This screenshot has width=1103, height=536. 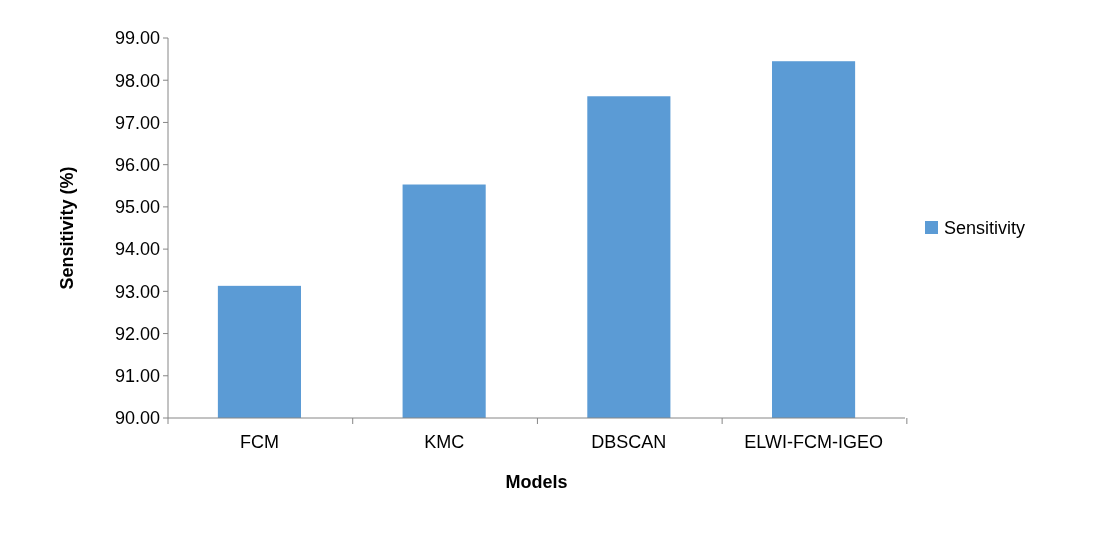 I want to click on y-tick-label: 90.00, so click(x=137, y=418).